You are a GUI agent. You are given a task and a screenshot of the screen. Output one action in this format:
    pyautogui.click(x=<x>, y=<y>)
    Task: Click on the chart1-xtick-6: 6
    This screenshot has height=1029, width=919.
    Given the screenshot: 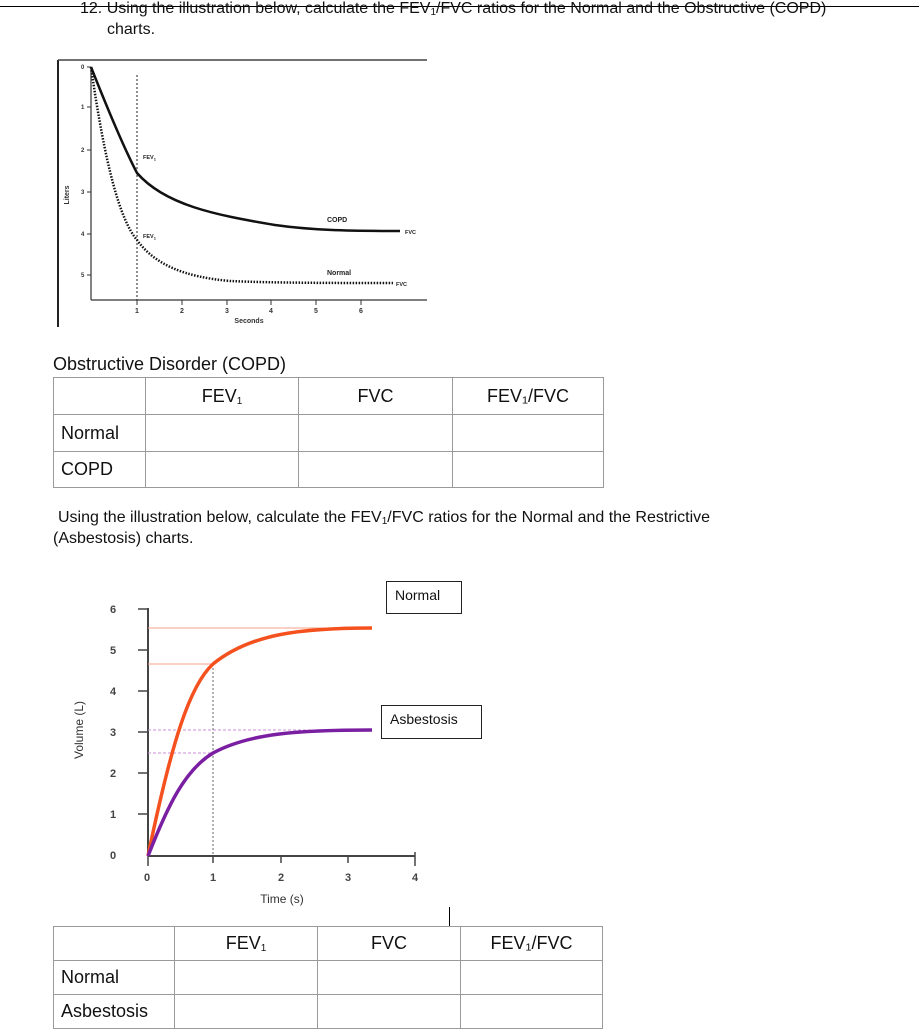 What is the action you would take?
    pyautogui.click(x=361, y=311)
    